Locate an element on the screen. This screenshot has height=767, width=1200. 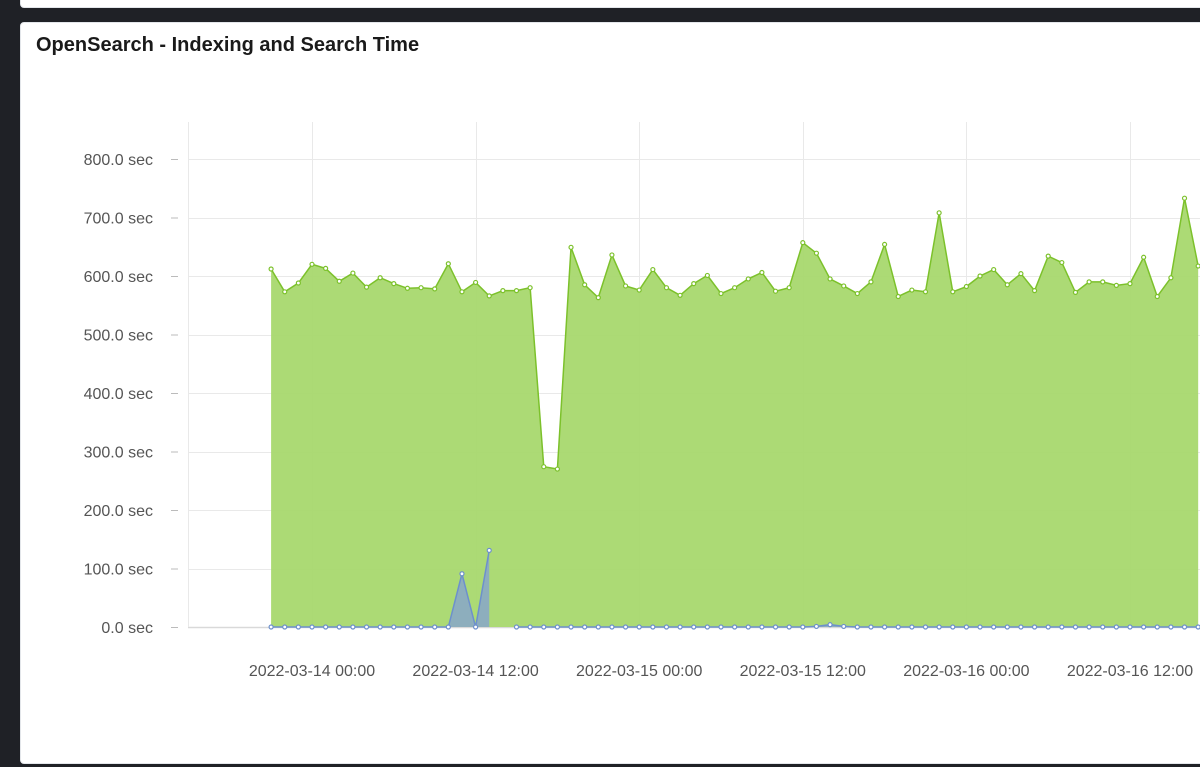
y-tick-label: 800.0 sec is located at coordinates (118, 160).